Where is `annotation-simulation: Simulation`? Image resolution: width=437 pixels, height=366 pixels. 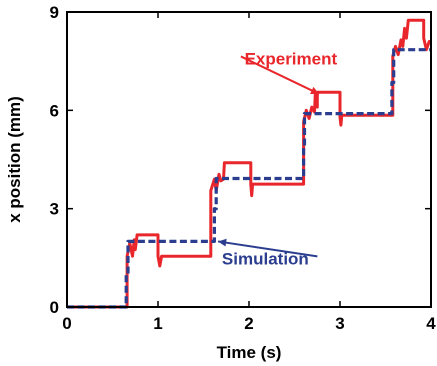 annotation-simulation: Simulation is located at coordinates (265, 258).